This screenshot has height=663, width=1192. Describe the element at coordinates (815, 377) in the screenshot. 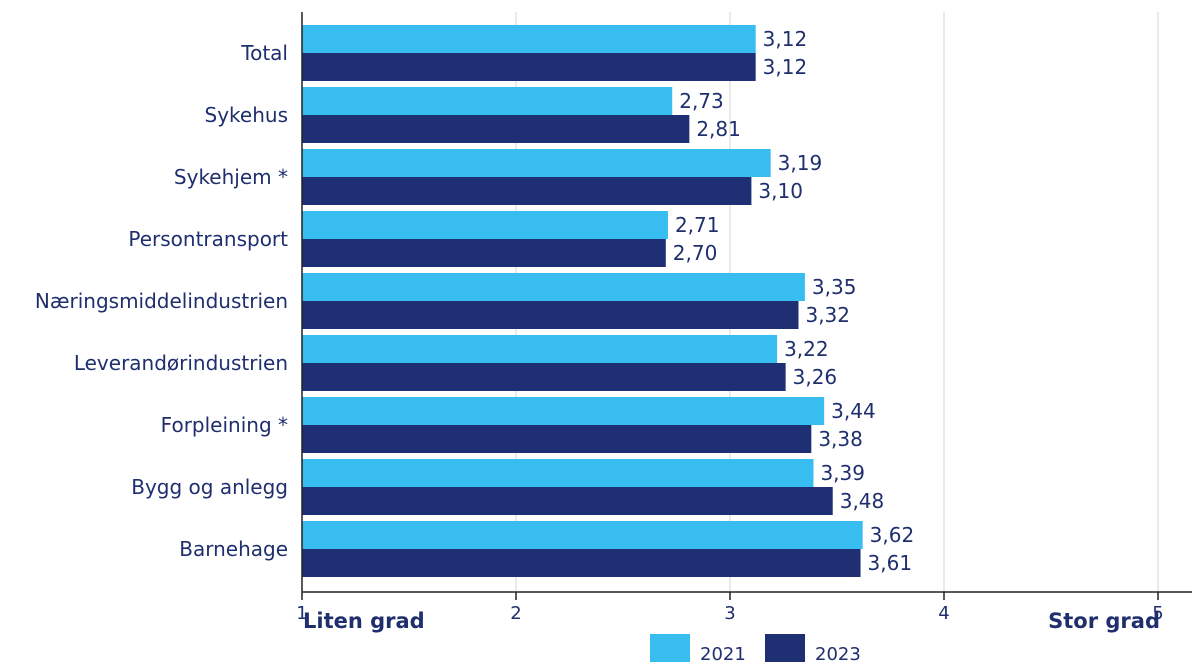

I see `value-label: 3,26` at that location.